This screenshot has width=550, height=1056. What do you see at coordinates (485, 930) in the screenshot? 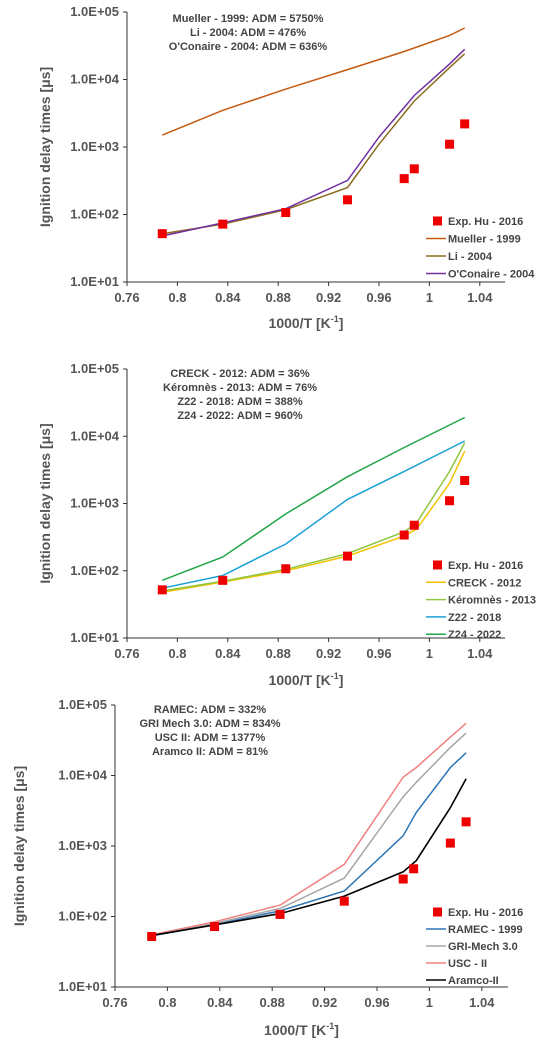
I see `legend-label: RAMEC - 1999` at bounding box center [485, 930].